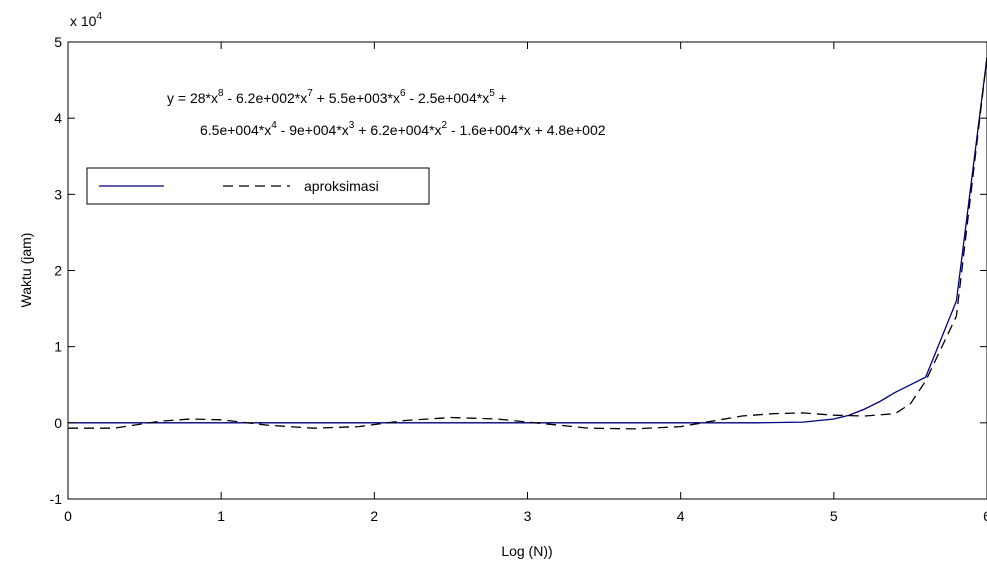 This screenshot has width=987, height=565. Describe the element at coordinates (58, 42) in the screenshot. I see `y-tick-label-5: 5` at that location.